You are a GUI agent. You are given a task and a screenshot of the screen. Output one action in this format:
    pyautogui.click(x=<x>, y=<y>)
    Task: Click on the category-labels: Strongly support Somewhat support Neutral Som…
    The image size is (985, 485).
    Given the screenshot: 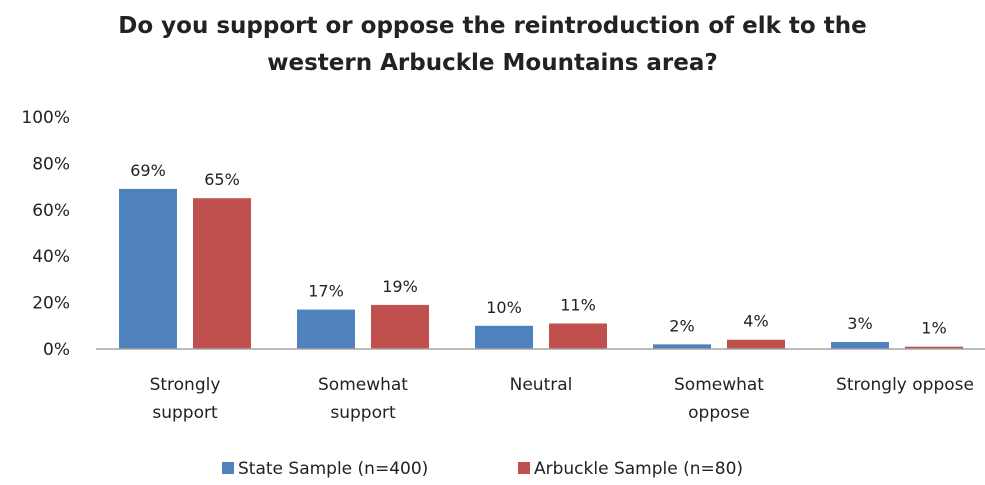 What is the action you would take?
    pyautogui.click(x=562, y=399)
    